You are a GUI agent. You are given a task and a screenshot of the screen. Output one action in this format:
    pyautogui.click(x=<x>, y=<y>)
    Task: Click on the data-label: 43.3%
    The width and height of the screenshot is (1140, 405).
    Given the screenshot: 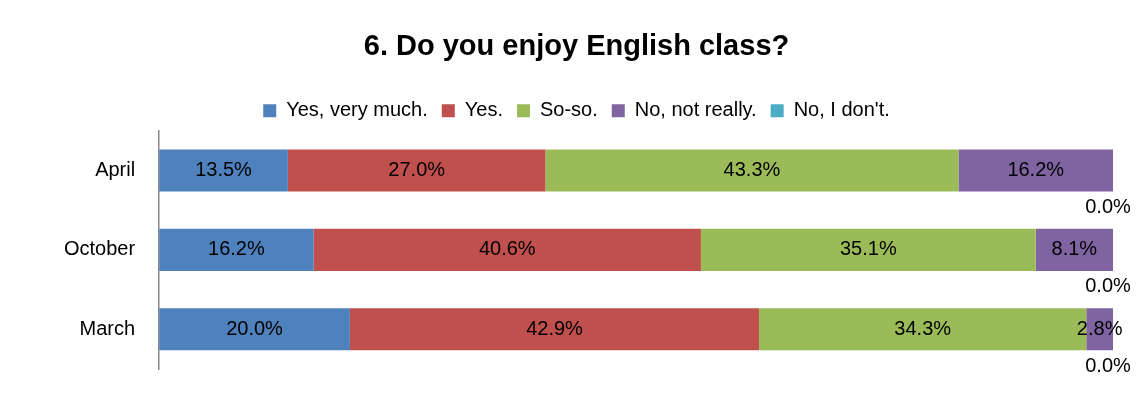 What is the action you would take?
    pyautogui.click(x=752, y=169)
    